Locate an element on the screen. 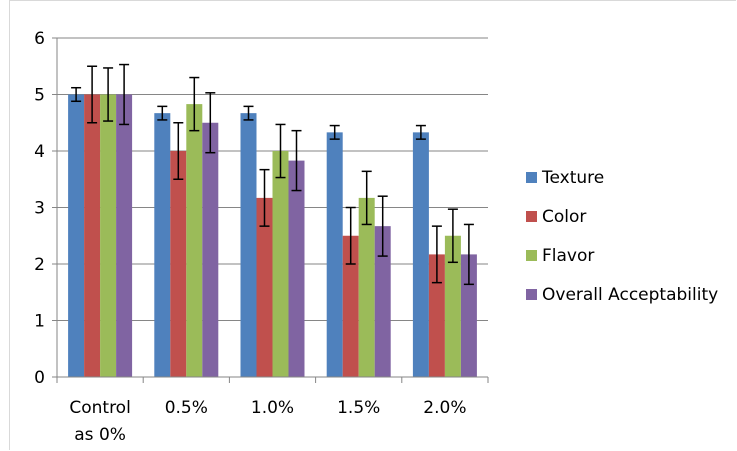  y-axis-tick-labels: 0 1 2 3 4 5 6 is located at coordinates (39, 208).